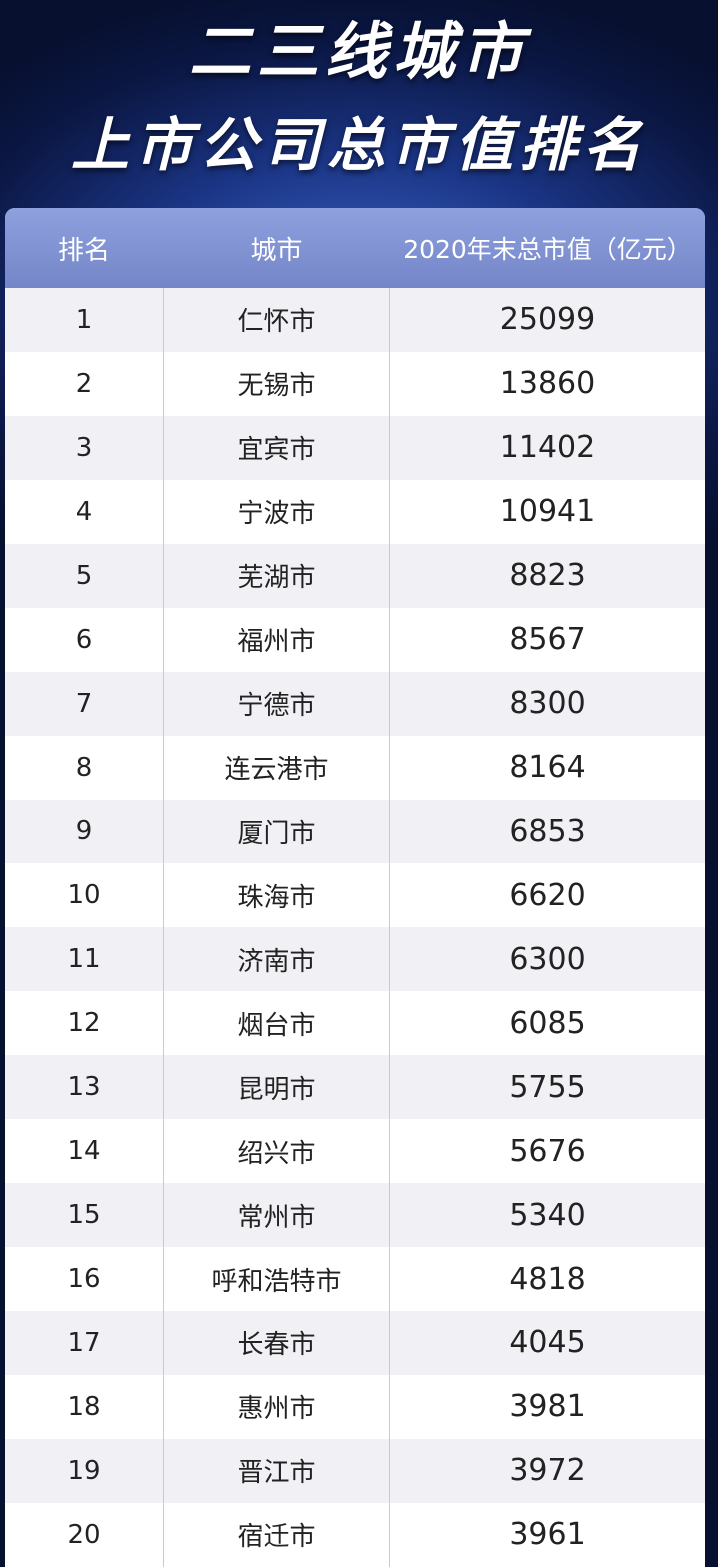 Image resolution: width=718 pixels, height=1567 pixels. I want to click on table-row: 8 连云港市 8164, so click(355, 767).